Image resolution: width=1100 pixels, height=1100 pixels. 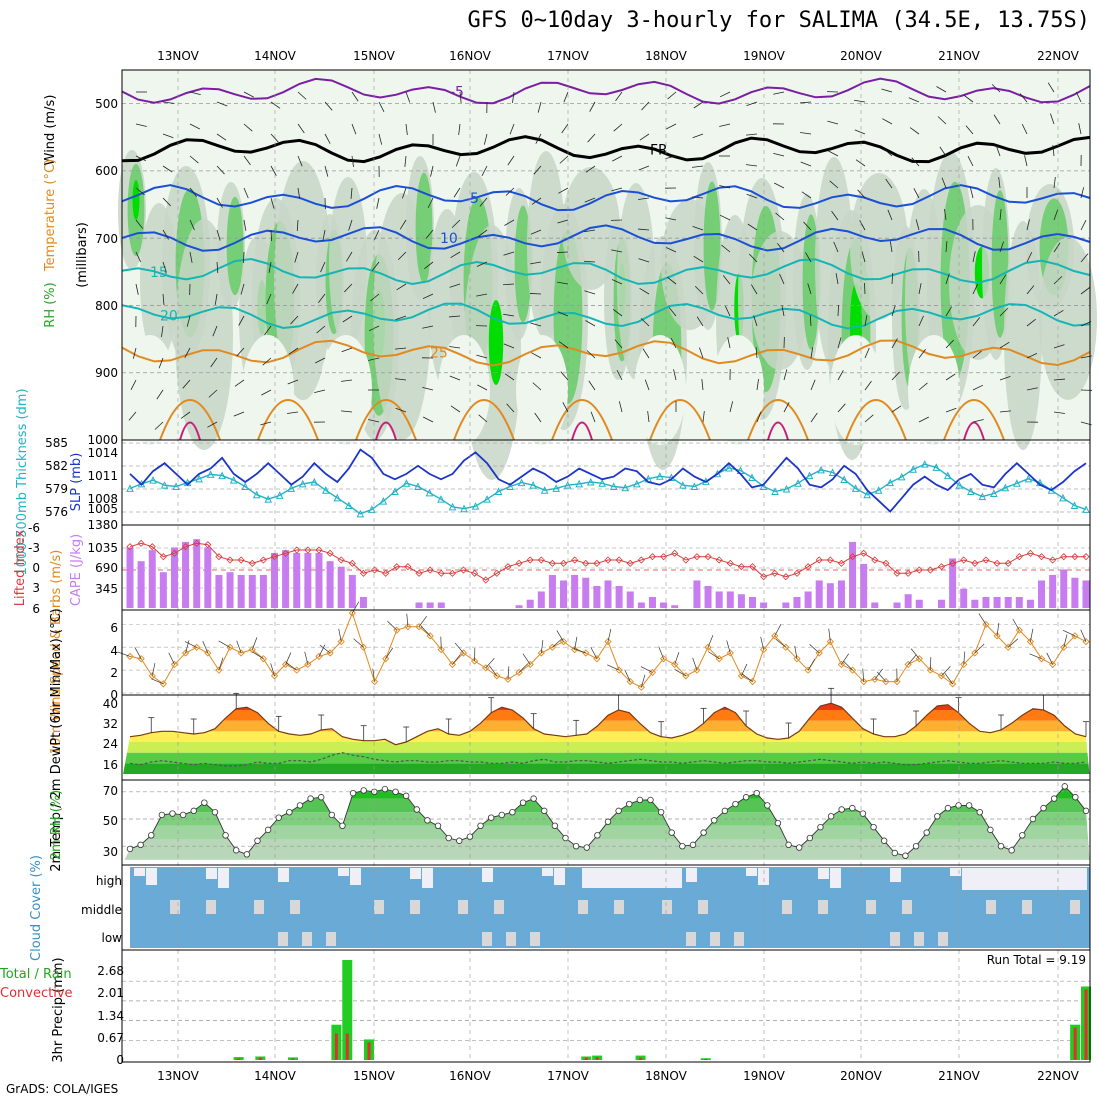 I want to click on precip-side-convective: Convective, so click(x=36, y=993).